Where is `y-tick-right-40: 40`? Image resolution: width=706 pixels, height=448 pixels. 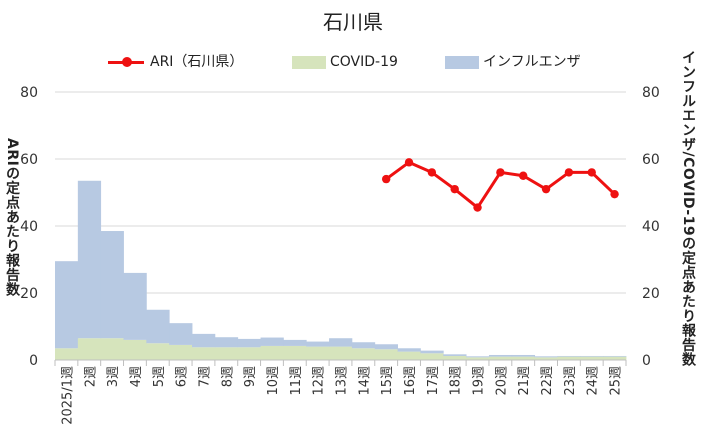
y-tick-right-40: 40 is located at coordinates (651, 227).